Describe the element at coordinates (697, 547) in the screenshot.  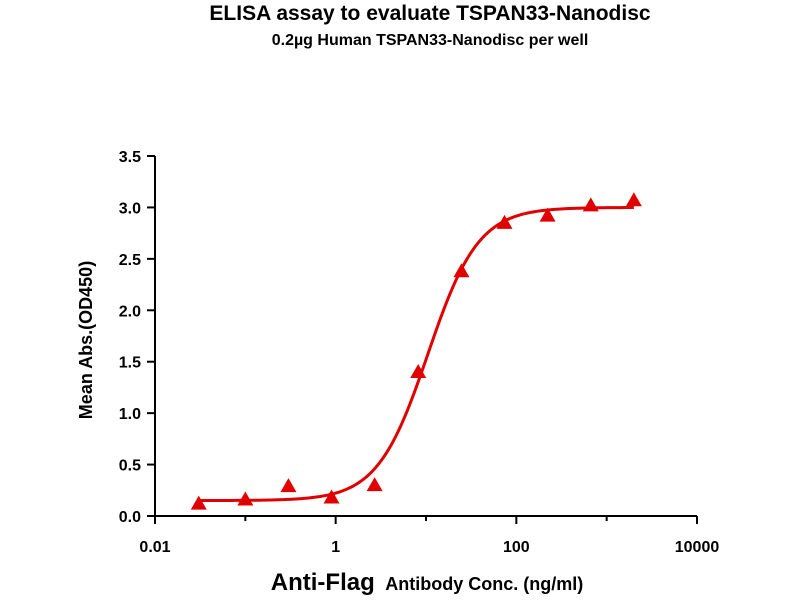
I see `x-tick-label: 10000` at that location.